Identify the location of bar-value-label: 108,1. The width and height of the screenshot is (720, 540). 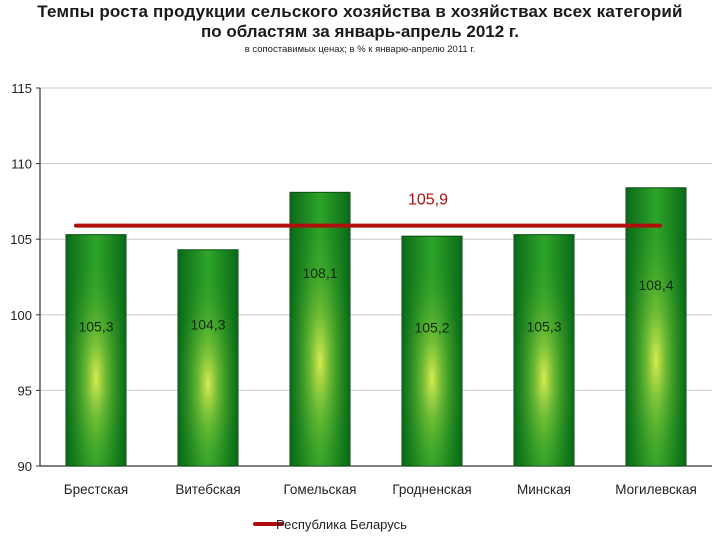
(319, 273).